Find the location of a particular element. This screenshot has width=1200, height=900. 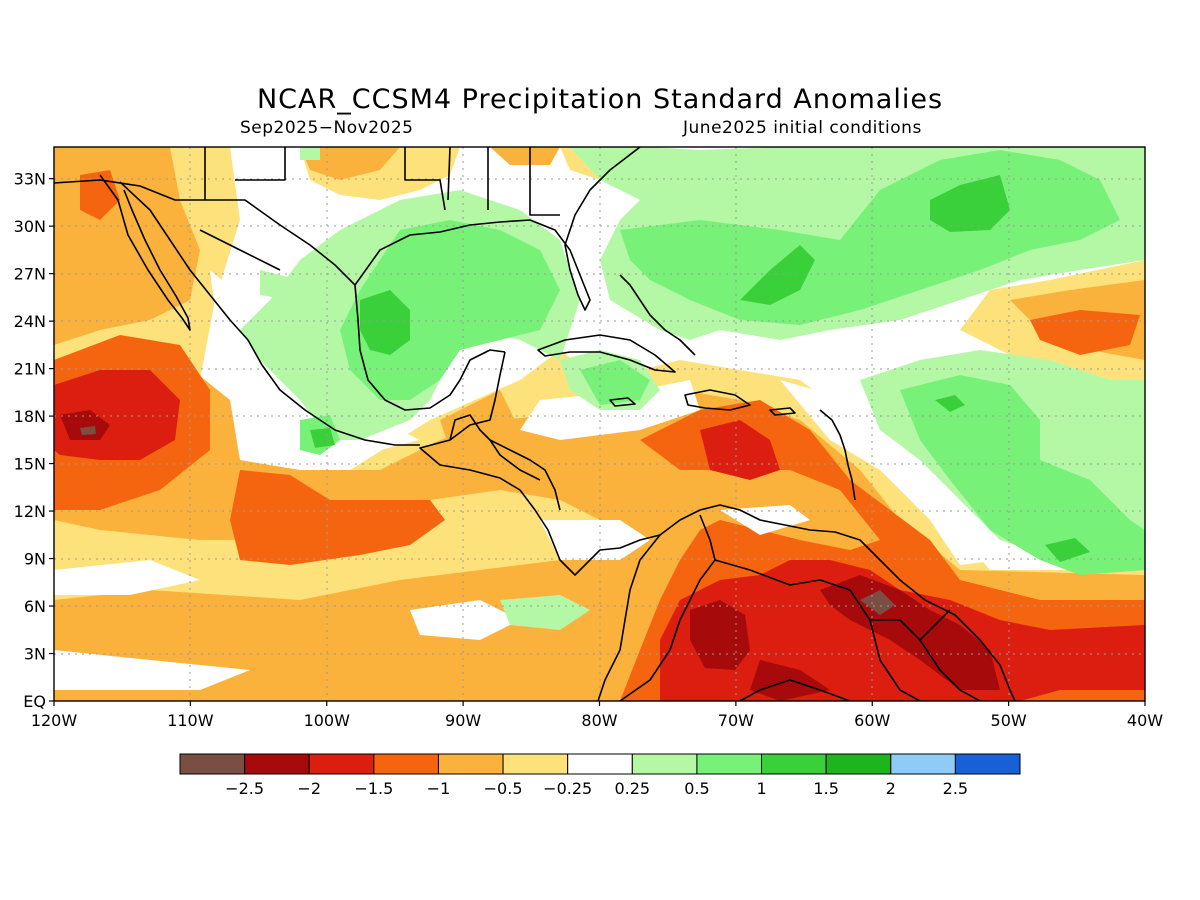

lat-tick-label: 3N is located at coordinates (35, 654).